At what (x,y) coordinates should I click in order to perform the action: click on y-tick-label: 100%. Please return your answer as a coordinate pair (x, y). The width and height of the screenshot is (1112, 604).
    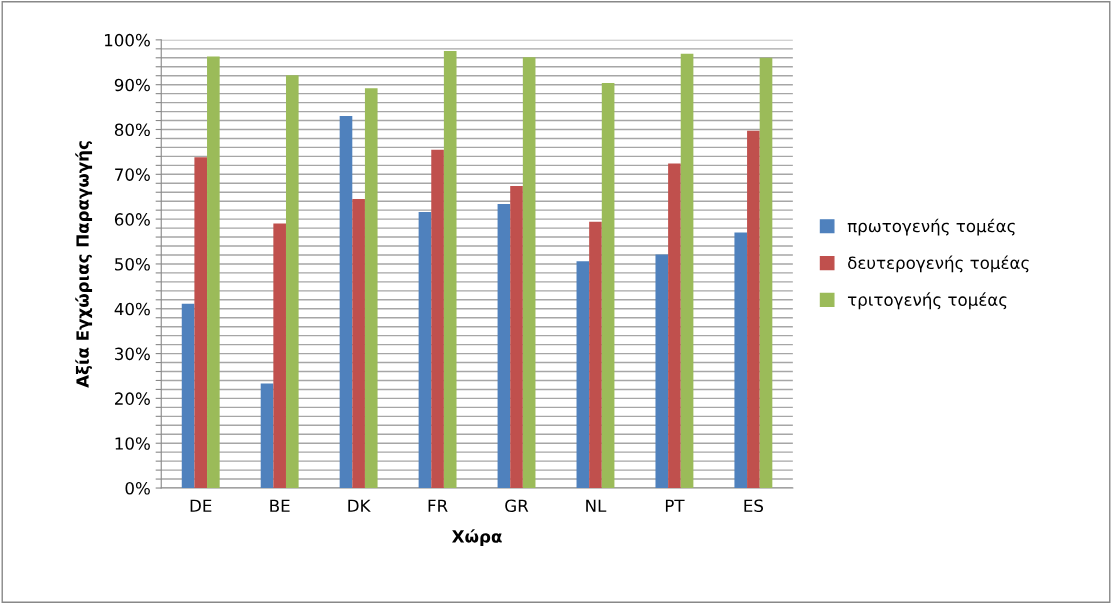
    Looking at the image, I should click on (127, 40).